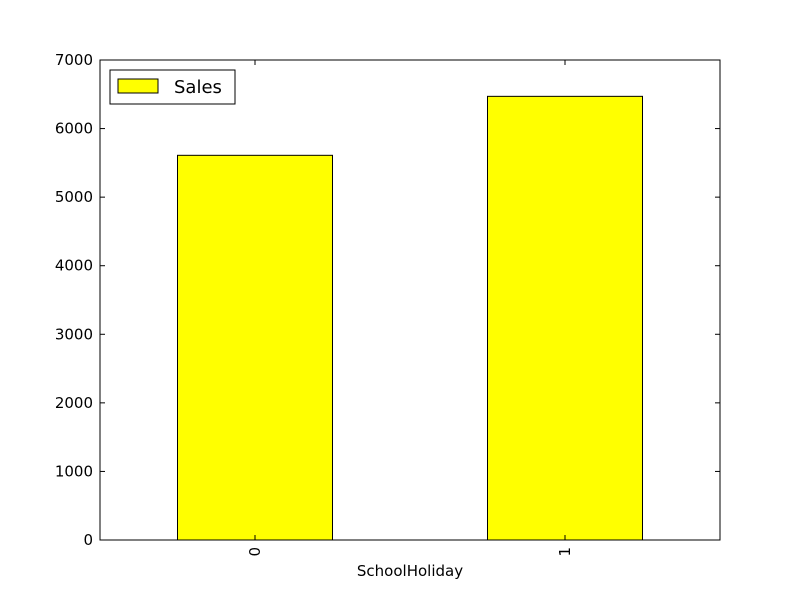  What do you see at coordinates (74, 129) in the screenshot?
I see `y-tick-label: 6000` at bounding box center [74, 129].